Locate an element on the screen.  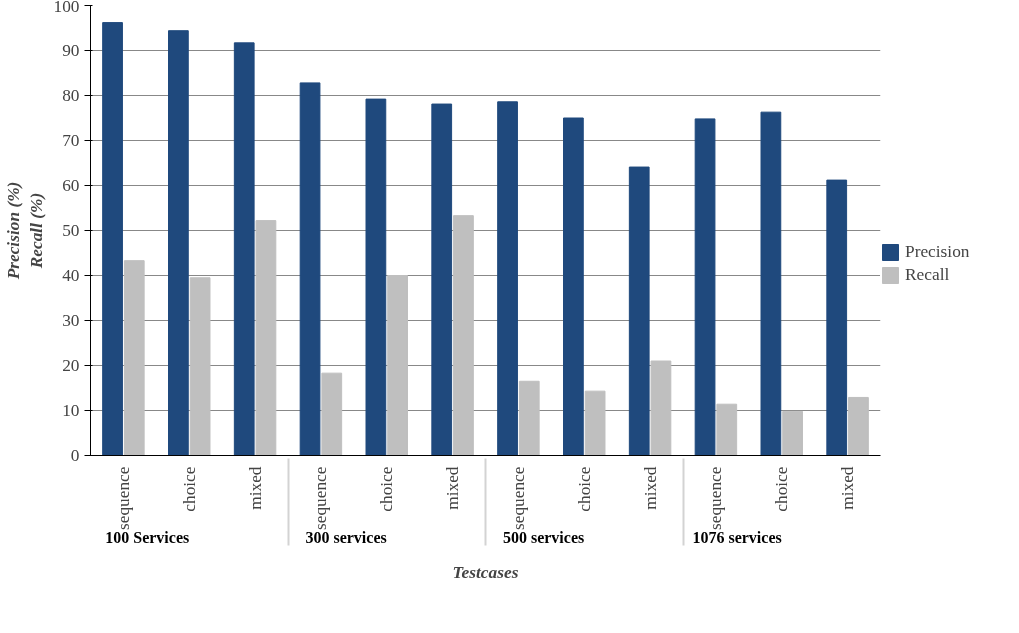
y-tick-label: 0 is located at coordinates (75, 455).